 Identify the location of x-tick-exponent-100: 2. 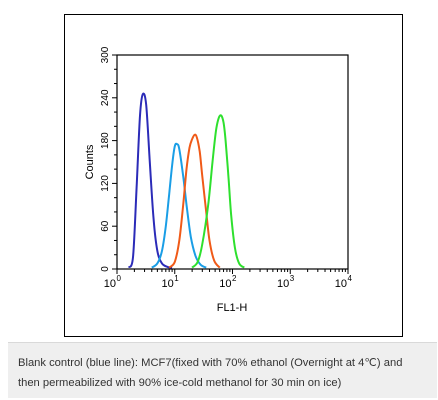
(234, 278).